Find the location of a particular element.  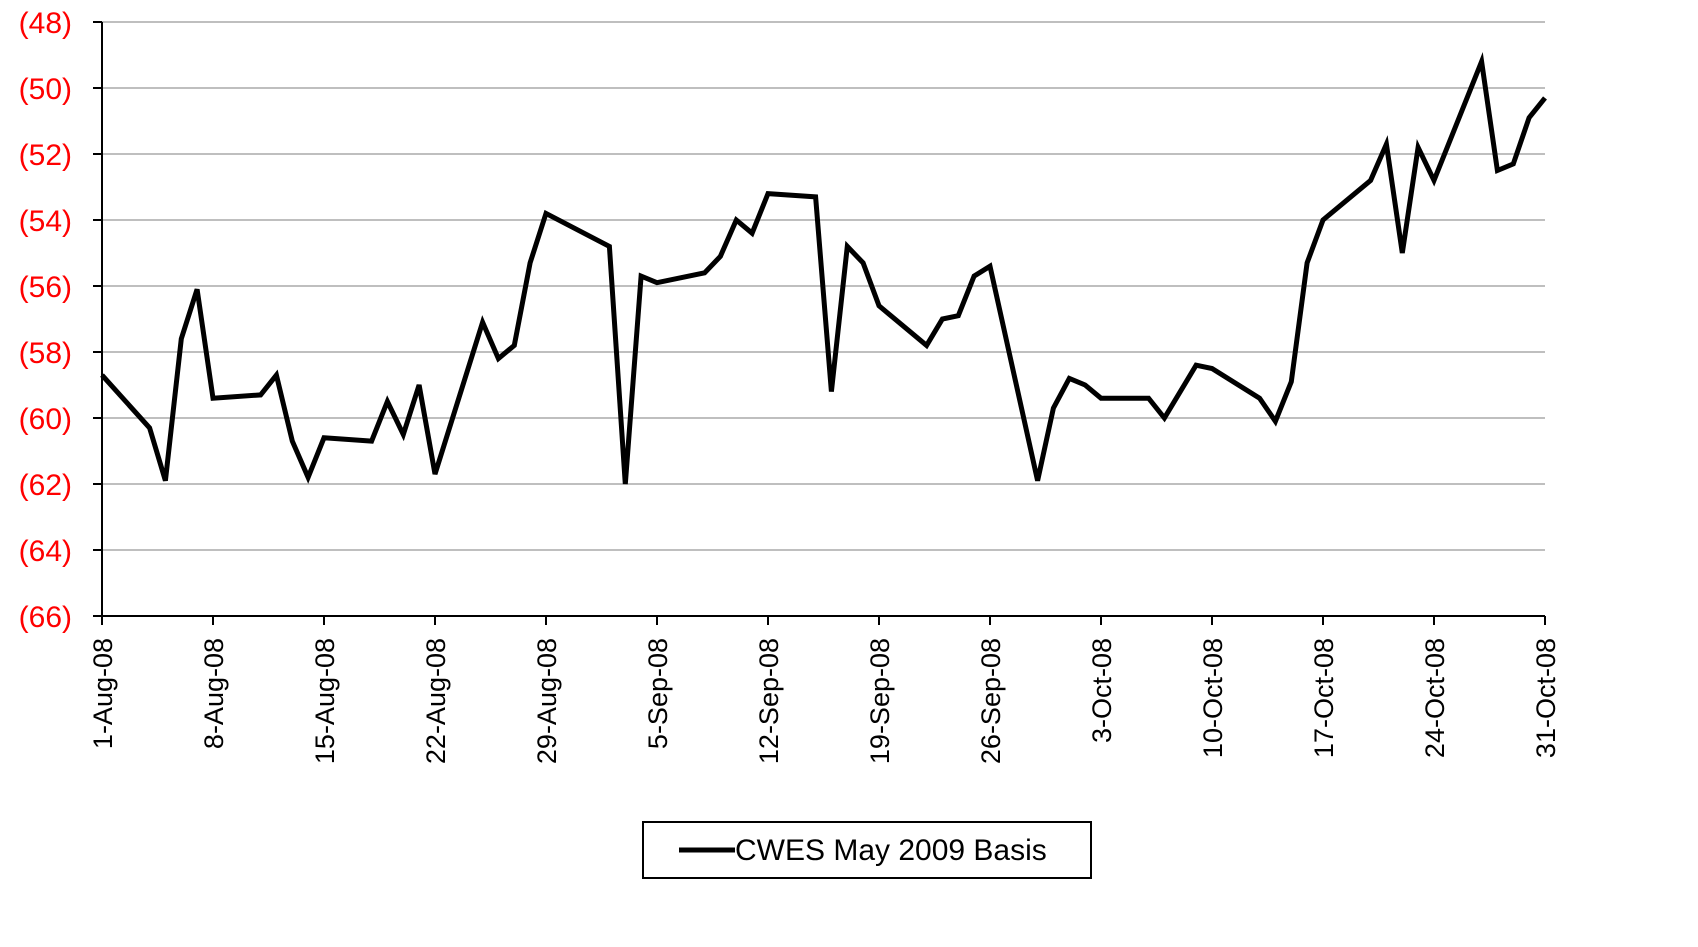

x-tick-label: 22-Aug-08 is located at coordinates (436, 701).